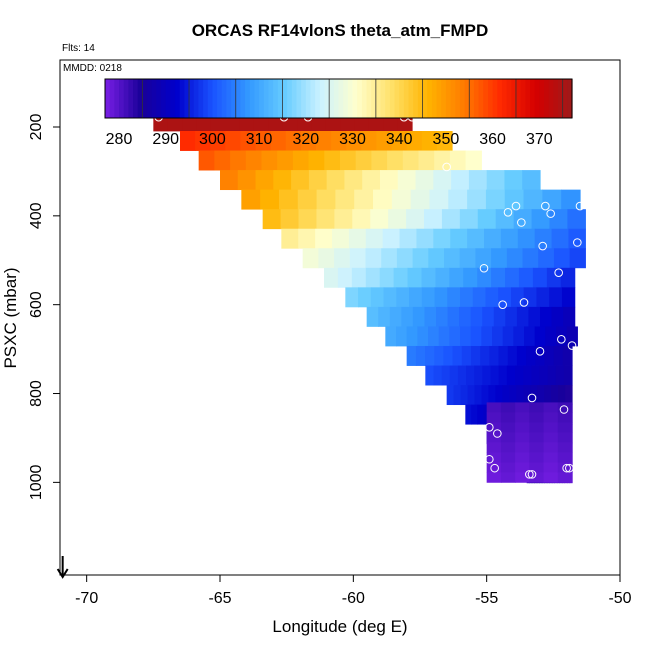 The image size is (650, 650). What do you see at coordinates (119, 139) in the screenshot?
I see `colorbar-tick-label: 280` at bounding box center [119, 139].